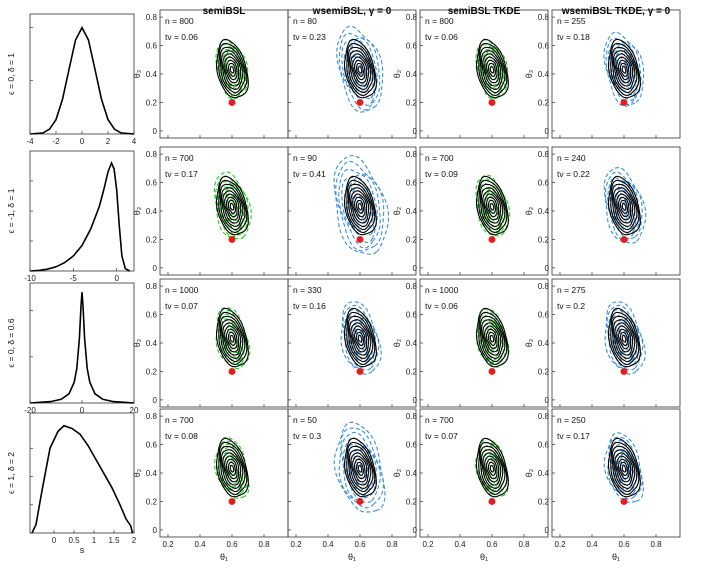 Image resolution: width=708 pixels, height=579 pixels. What do you see at coordinates (547, 268) in the screenshot?
I see `contour-ytick-label: 0` at bounding box center [547, 268].